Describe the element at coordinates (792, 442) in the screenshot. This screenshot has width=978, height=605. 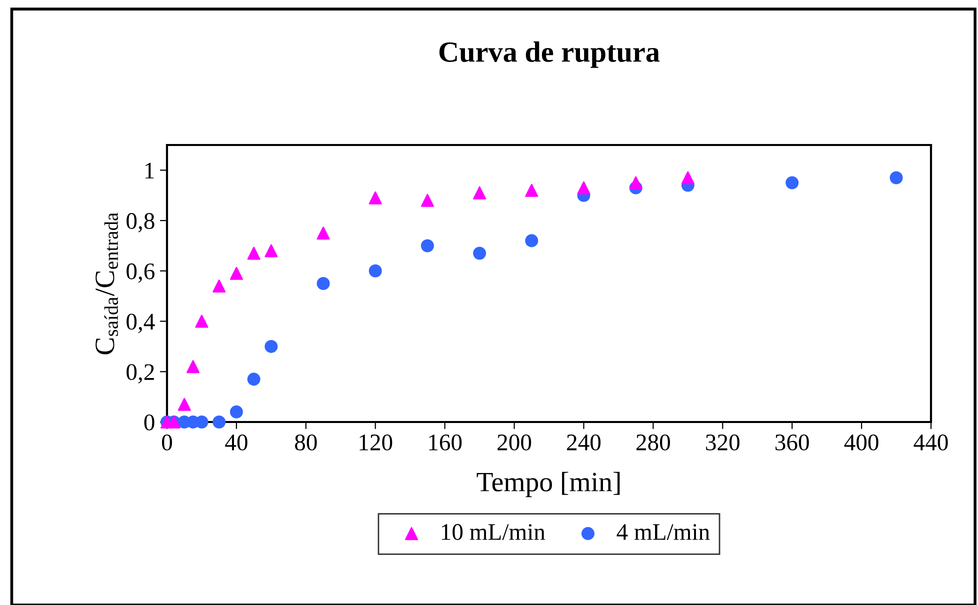
I see `x-tick-label: 360` at that location.